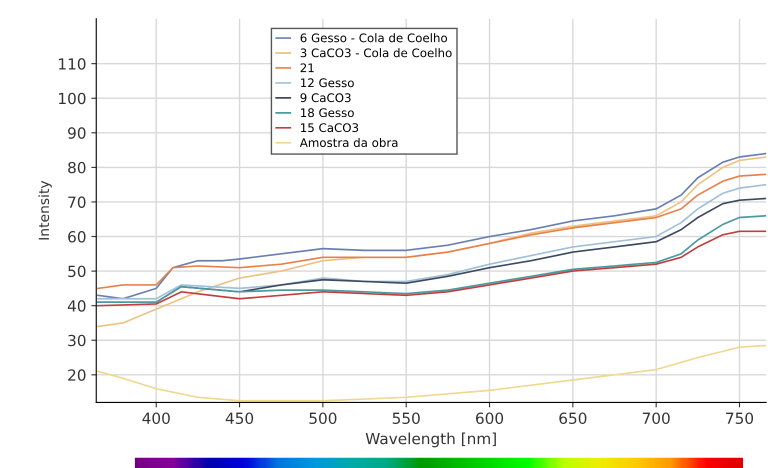  I want to click on y-tick-label: 60, so click(77, 236).